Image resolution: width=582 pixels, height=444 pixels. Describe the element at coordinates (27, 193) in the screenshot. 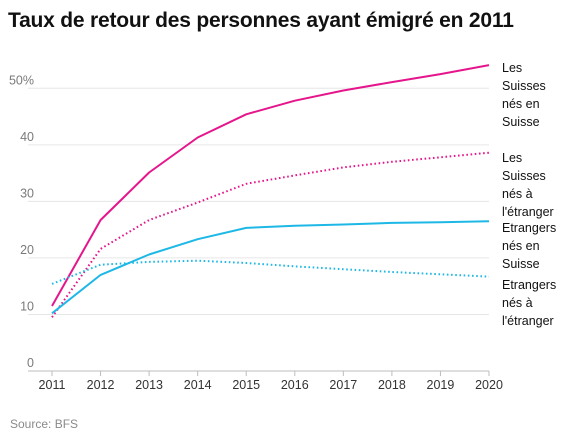

I see `y-tick-label: 30` at that location.